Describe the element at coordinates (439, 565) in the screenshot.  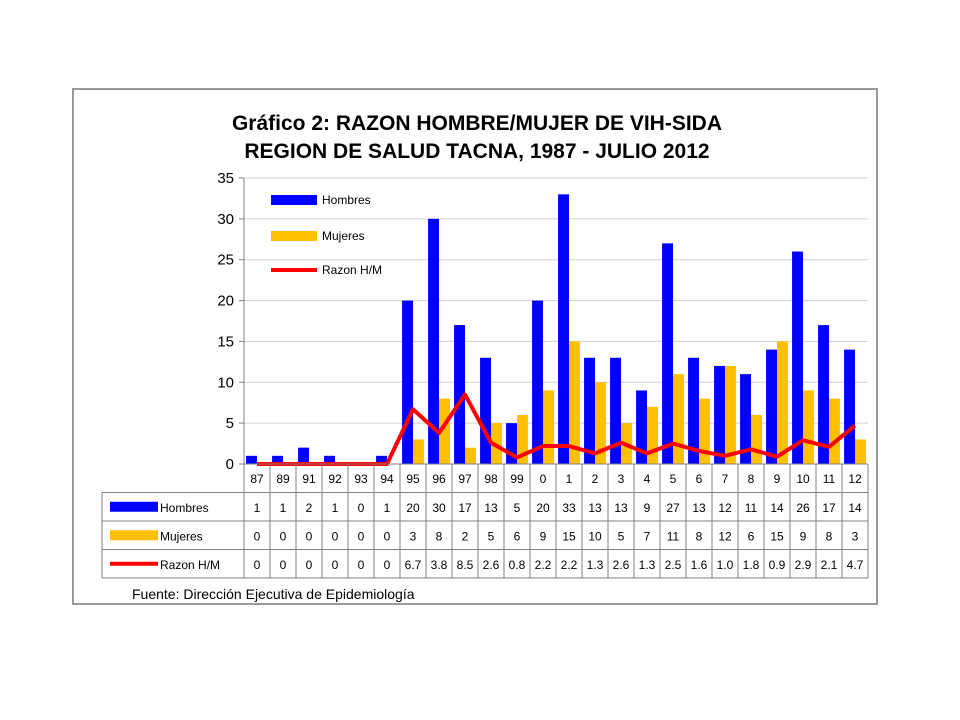
I see `data-label: 3.8` at that location.